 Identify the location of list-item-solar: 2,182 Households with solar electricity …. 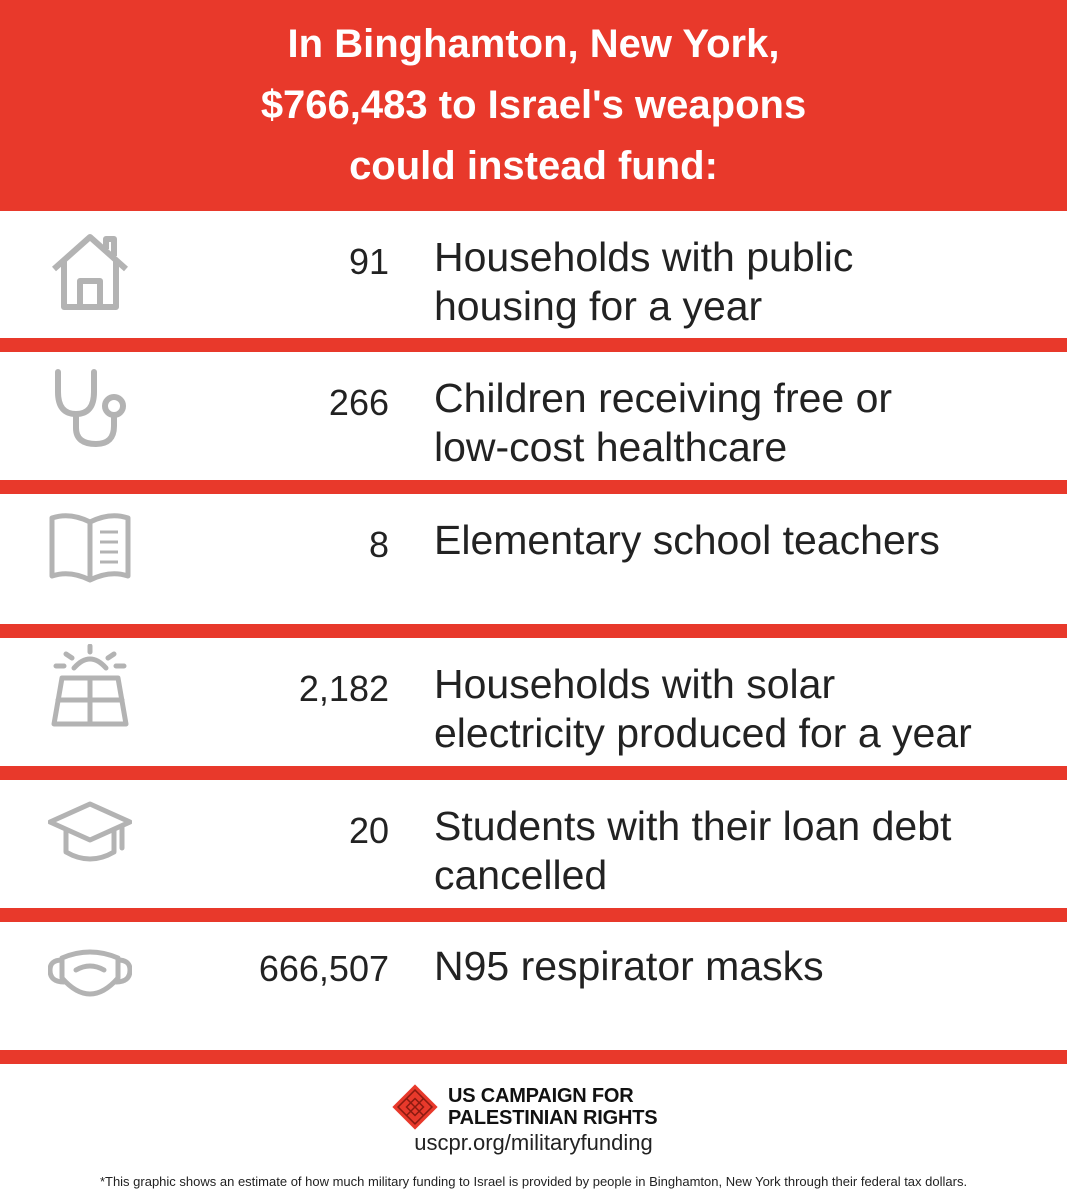
(533, 702).